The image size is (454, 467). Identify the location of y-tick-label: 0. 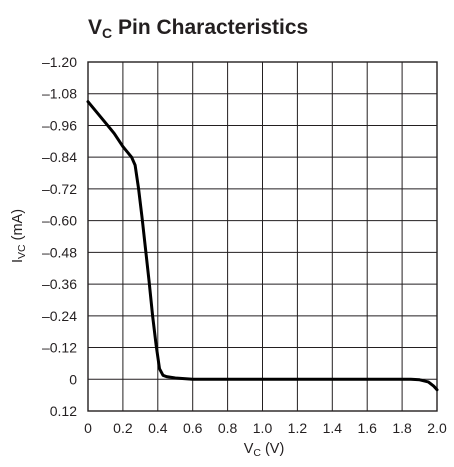
(73, 379).